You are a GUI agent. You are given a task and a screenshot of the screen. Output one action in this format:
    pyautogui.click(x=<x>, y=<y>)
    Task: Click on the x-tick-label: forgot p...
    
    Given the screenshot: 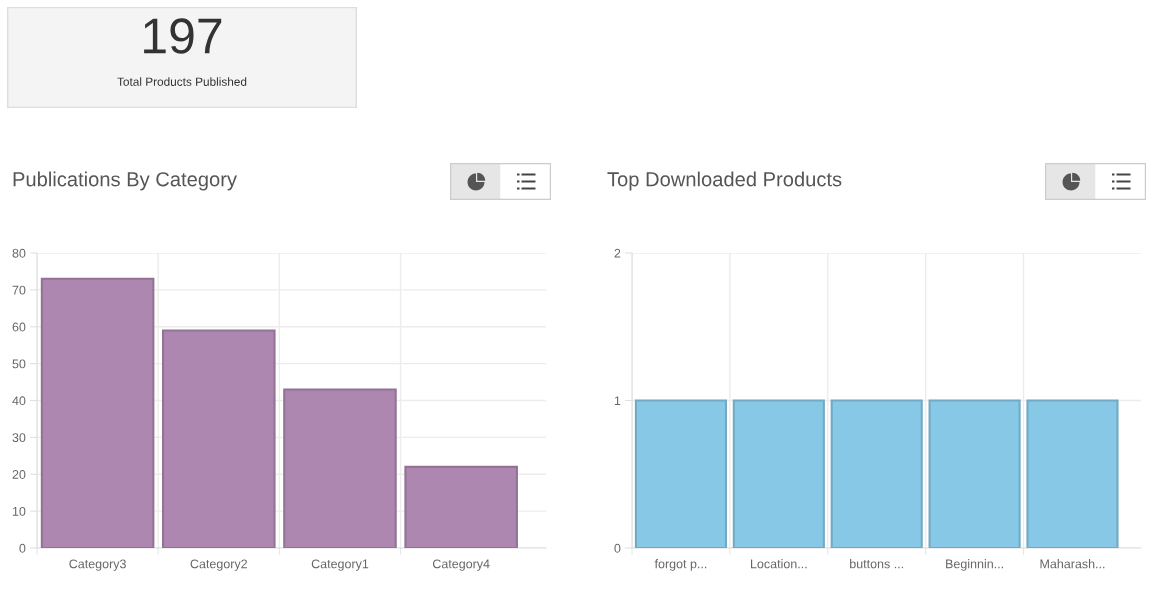 What is the action you would take?
    pyautogui.click(x=680, y=565)
    